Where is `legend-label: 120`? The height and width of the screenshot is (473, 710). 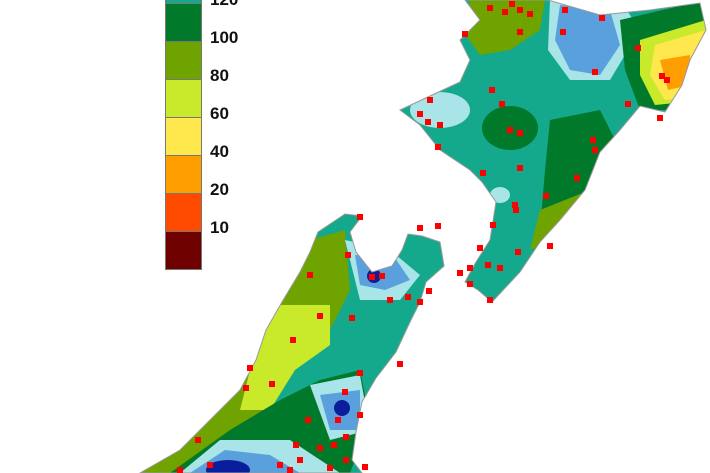
legend-label: 120 is located at coordinates (224, 5).